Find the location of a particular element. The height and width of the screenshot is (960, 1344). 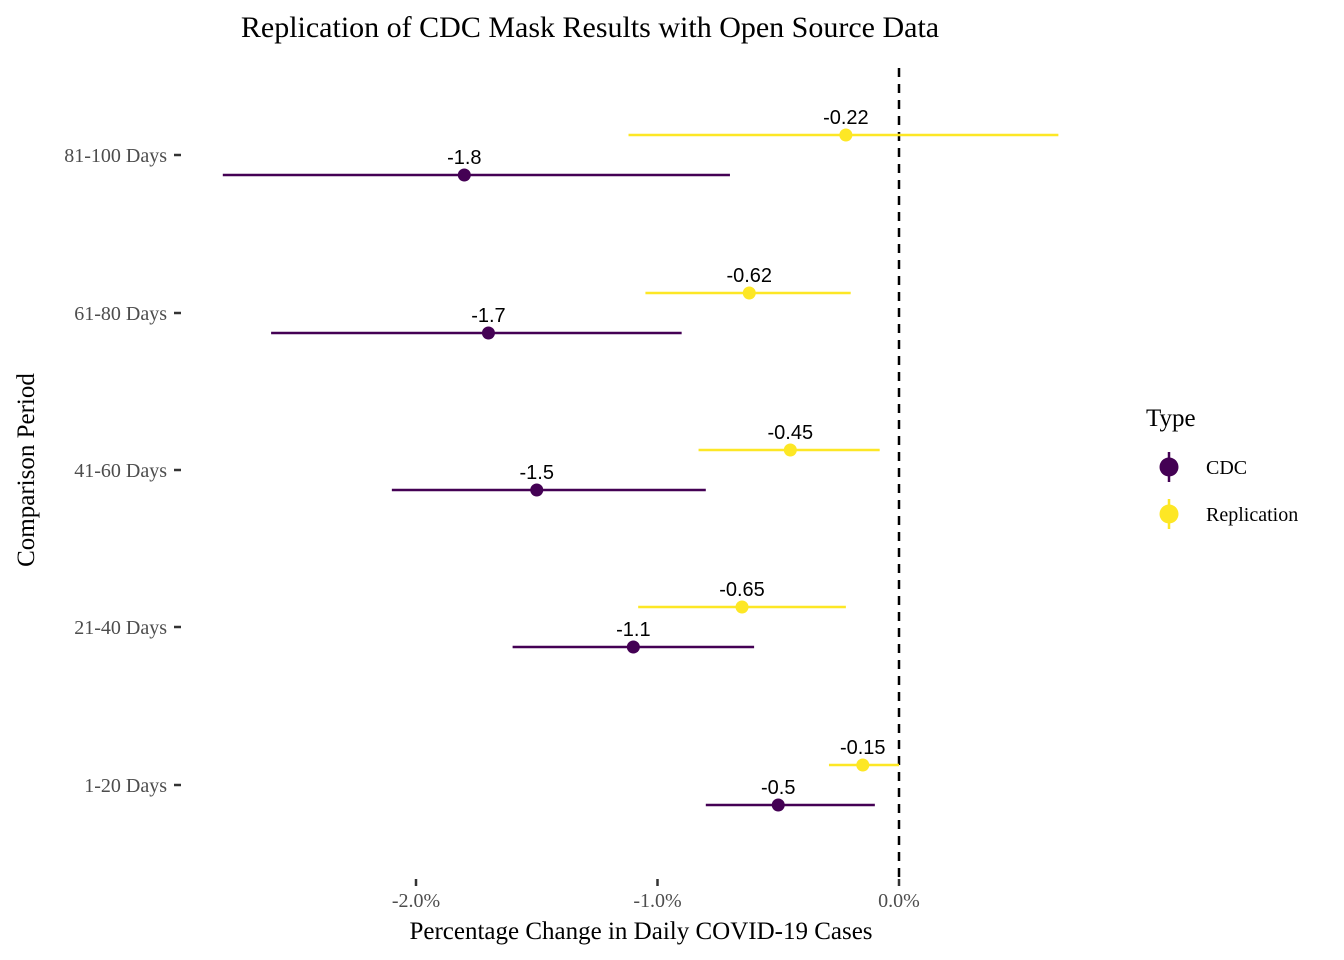

x-tick-label: -2.0% is located at coordinates (416, 901).